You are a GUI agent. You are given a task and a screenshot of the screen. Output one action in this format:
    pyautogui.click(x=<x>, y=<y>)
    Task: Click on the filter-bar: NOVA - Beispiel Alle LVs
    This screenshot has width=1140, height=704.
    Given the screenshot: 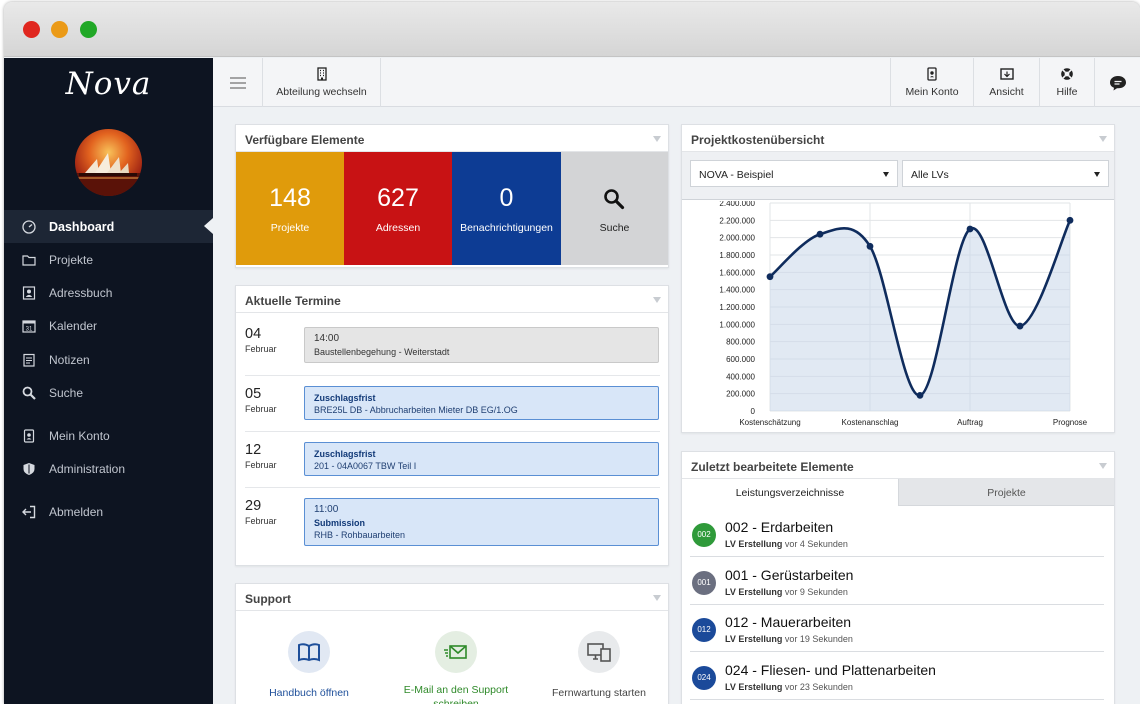 What is the action you would take?
    pyautogui.click(x=898, y=176)
    